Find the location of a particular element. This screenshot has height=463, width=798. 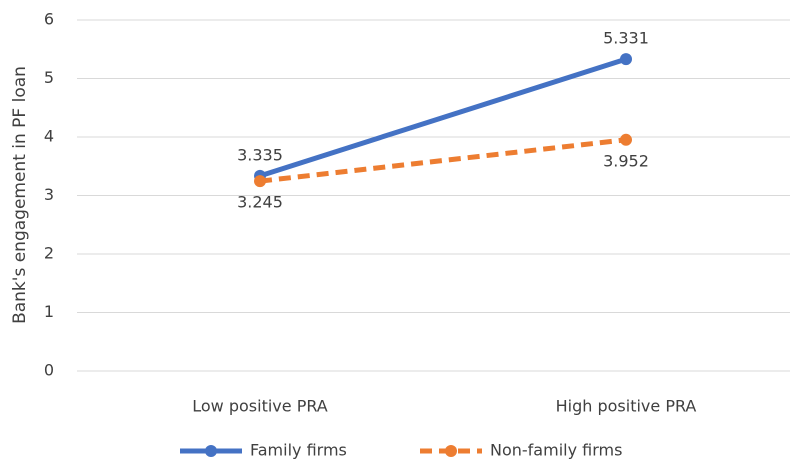

x-tick-label: Low positive PRA is located at coordinates (260, 406).